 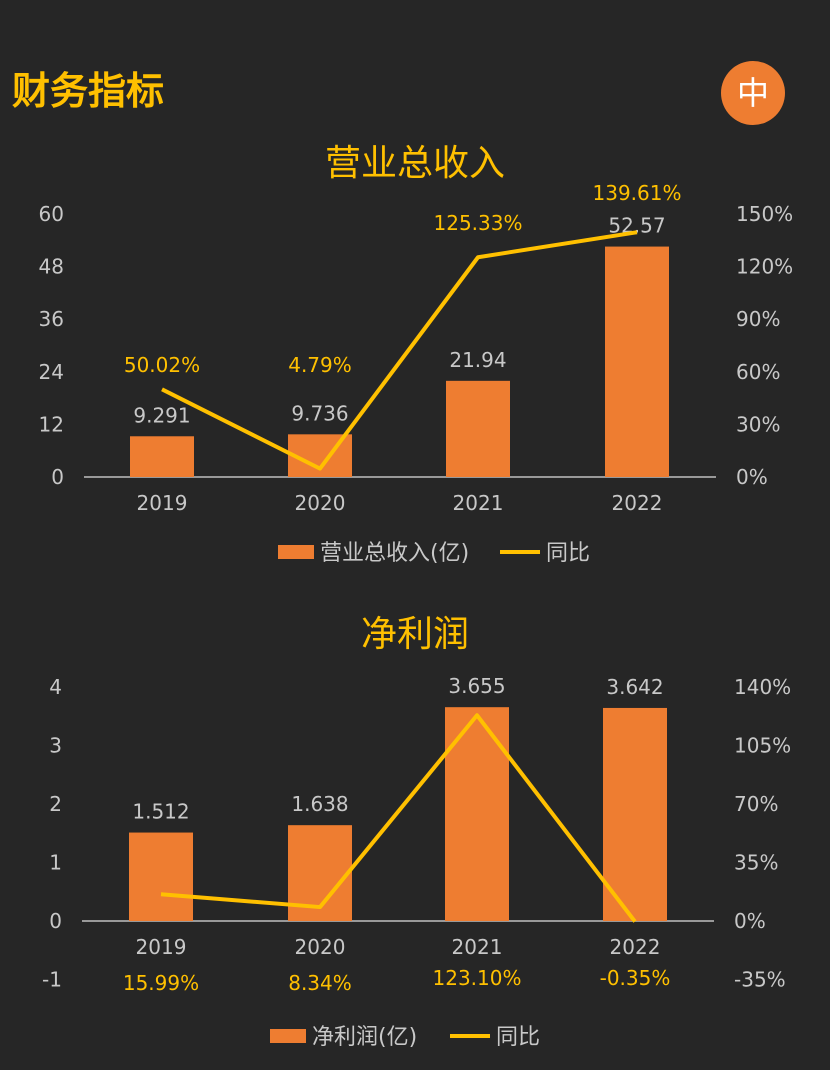 What do you see at coordinates (477, 978) in the screenshot?
I see `yoy-label: 123.10%` at bounding box center [477, 978].